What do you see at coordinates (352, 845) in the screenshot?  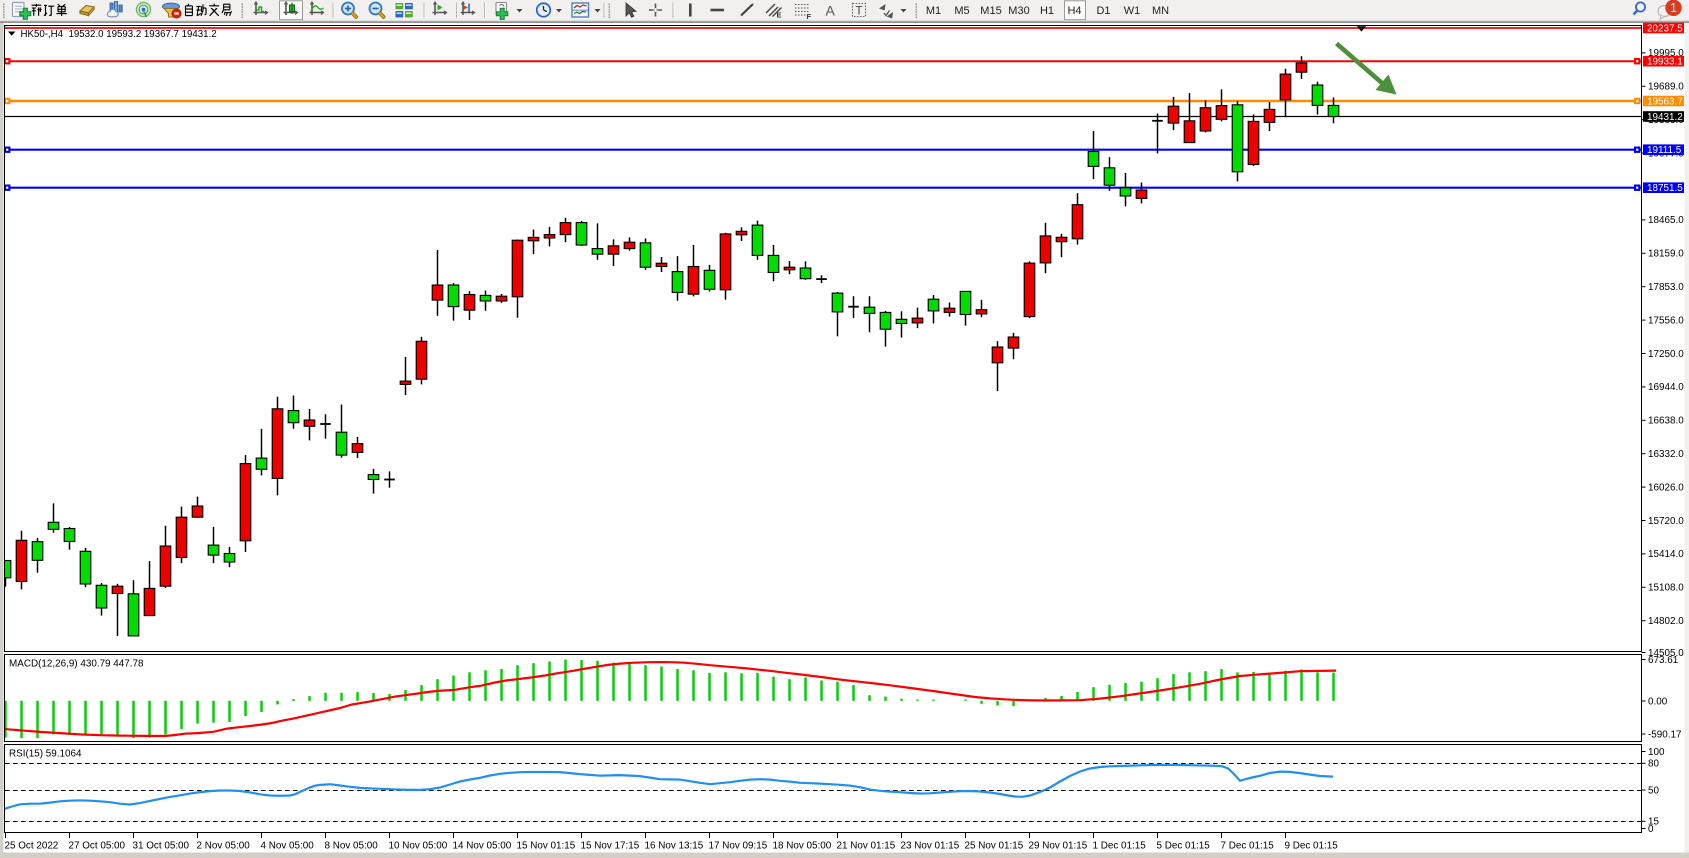 I see `svg-text: 8 Nov 05:00` at bounding box center [352, 845].